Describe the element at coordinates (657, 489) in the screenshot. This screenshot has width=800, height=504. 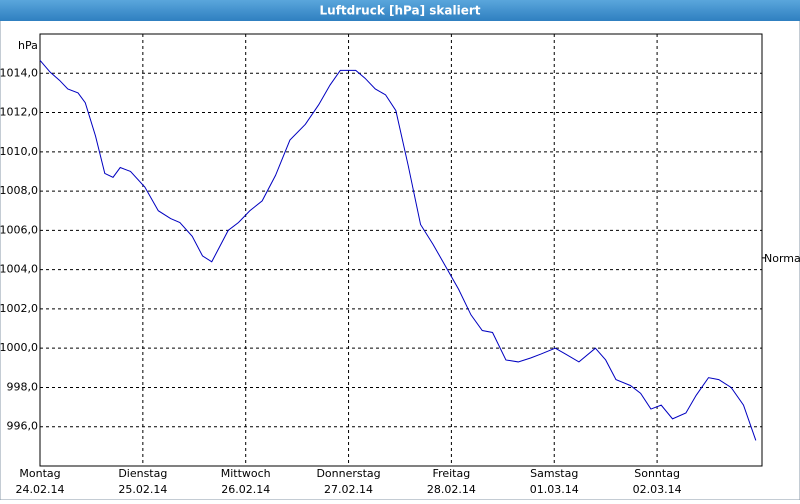
I see `x-tick-date: 02.03.14` at that location.